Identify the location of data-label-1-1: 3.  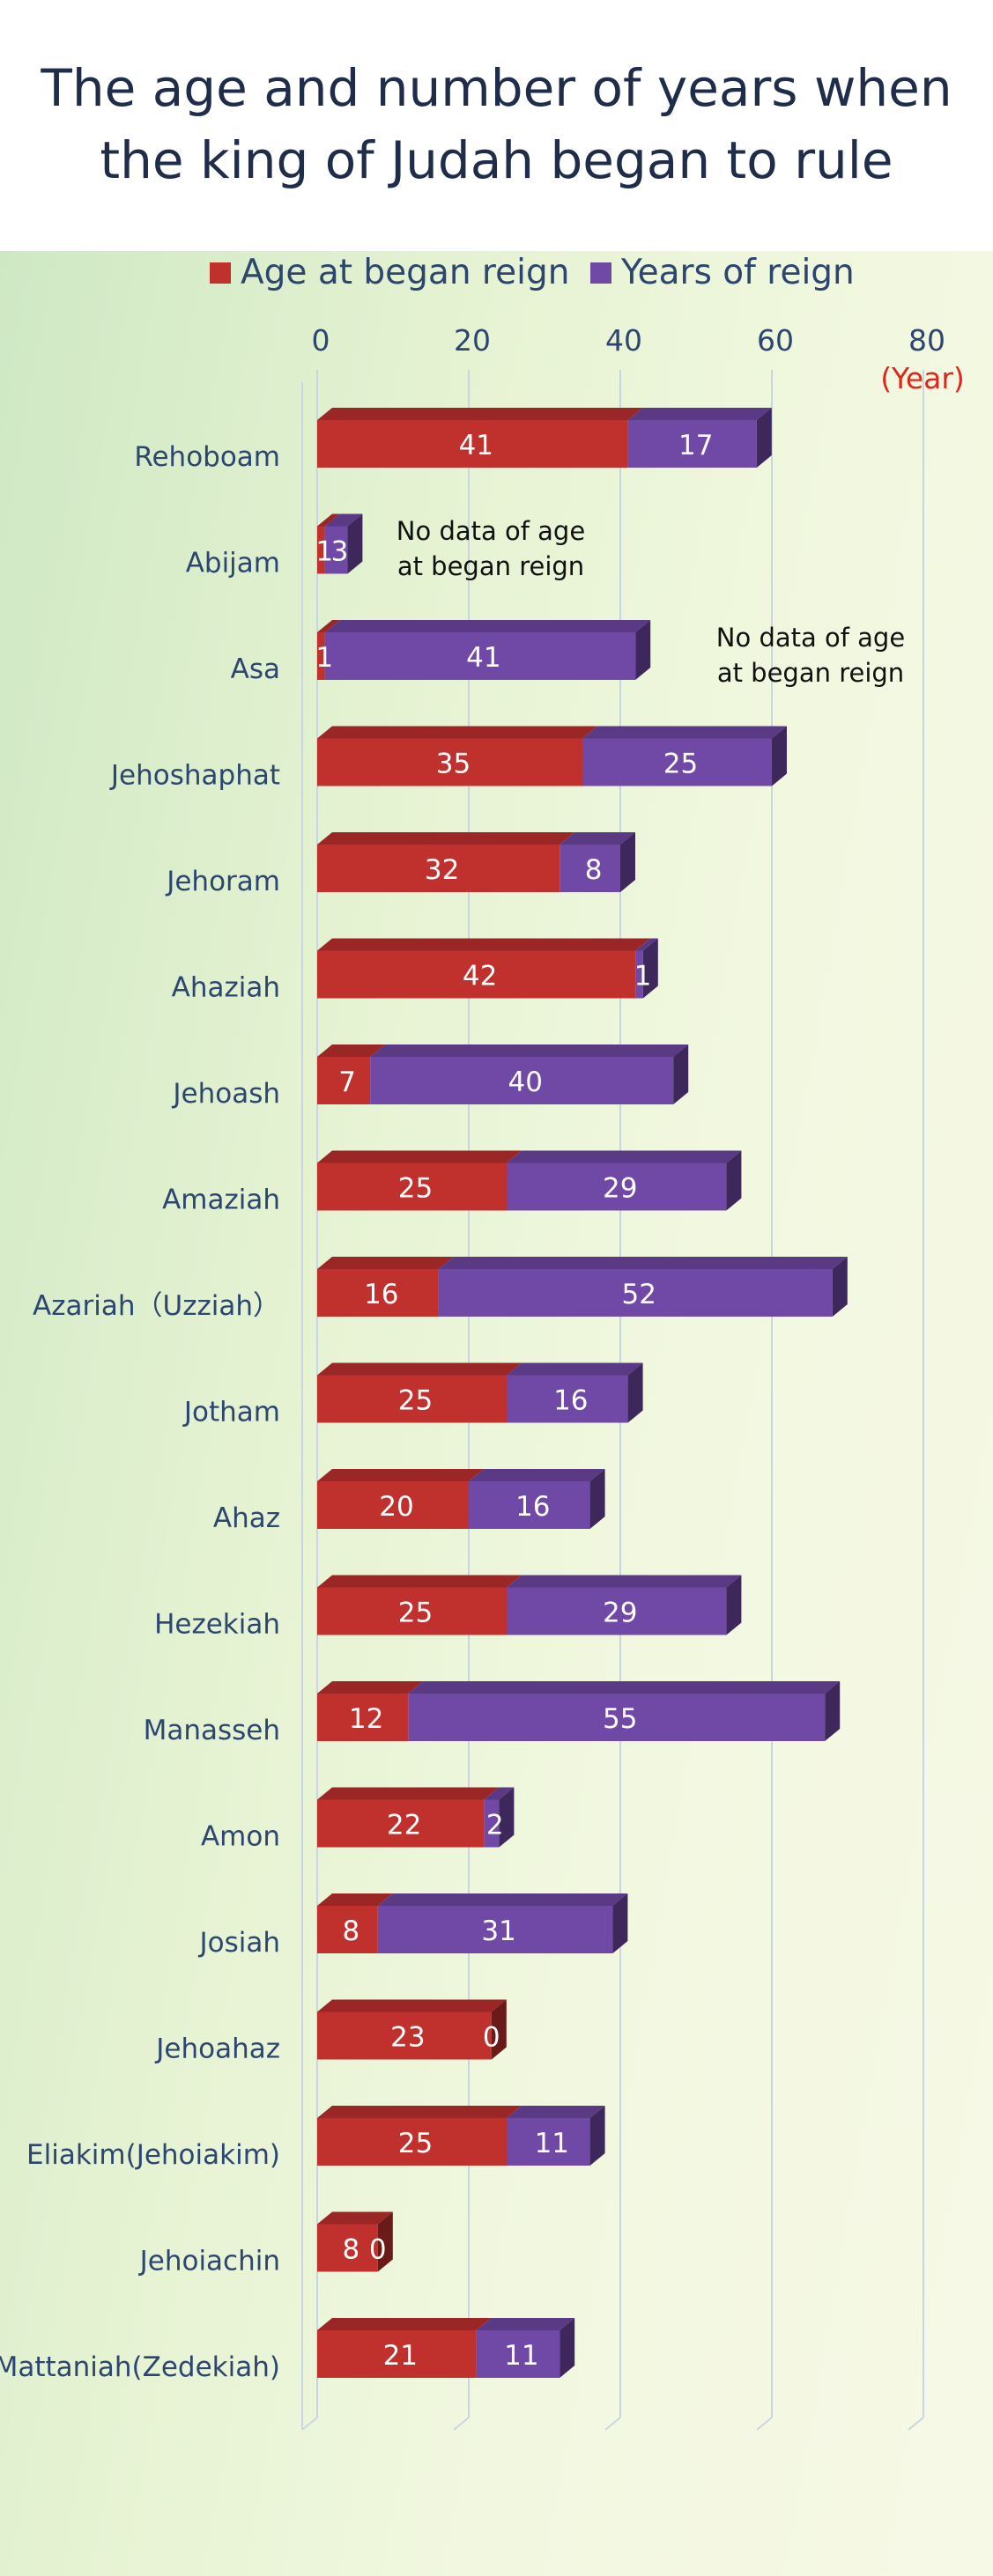
(340, 552).